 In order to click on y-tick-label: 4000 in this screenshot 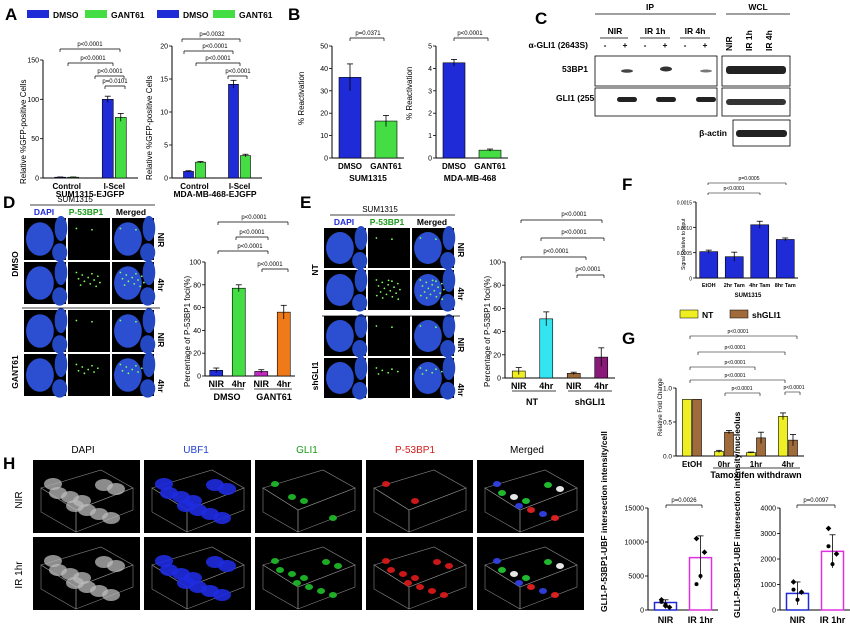, I will do `click(768, 509)`.